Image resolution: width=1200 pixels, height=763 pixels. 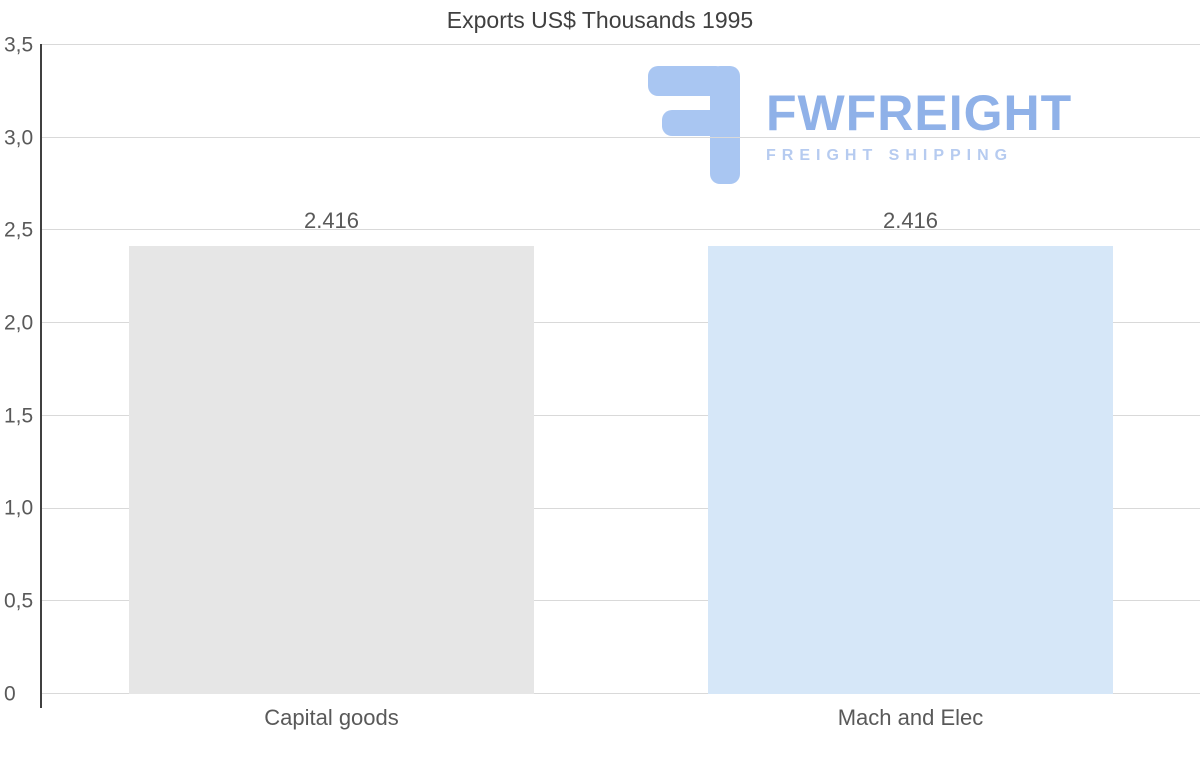 What do you see at coordinates (19, 138) in the screenshot?
I see `y-tick-label: 3,0` at bounding box center [19, 138].